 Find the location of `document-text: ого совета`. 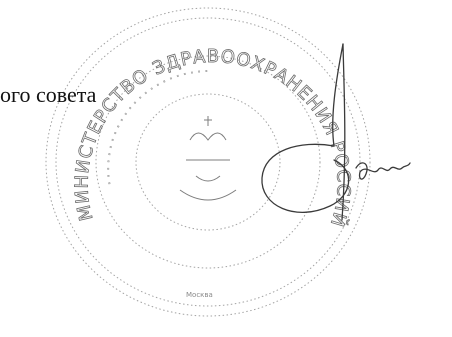

document-text: ого совета is located at coordinates (48, 94).